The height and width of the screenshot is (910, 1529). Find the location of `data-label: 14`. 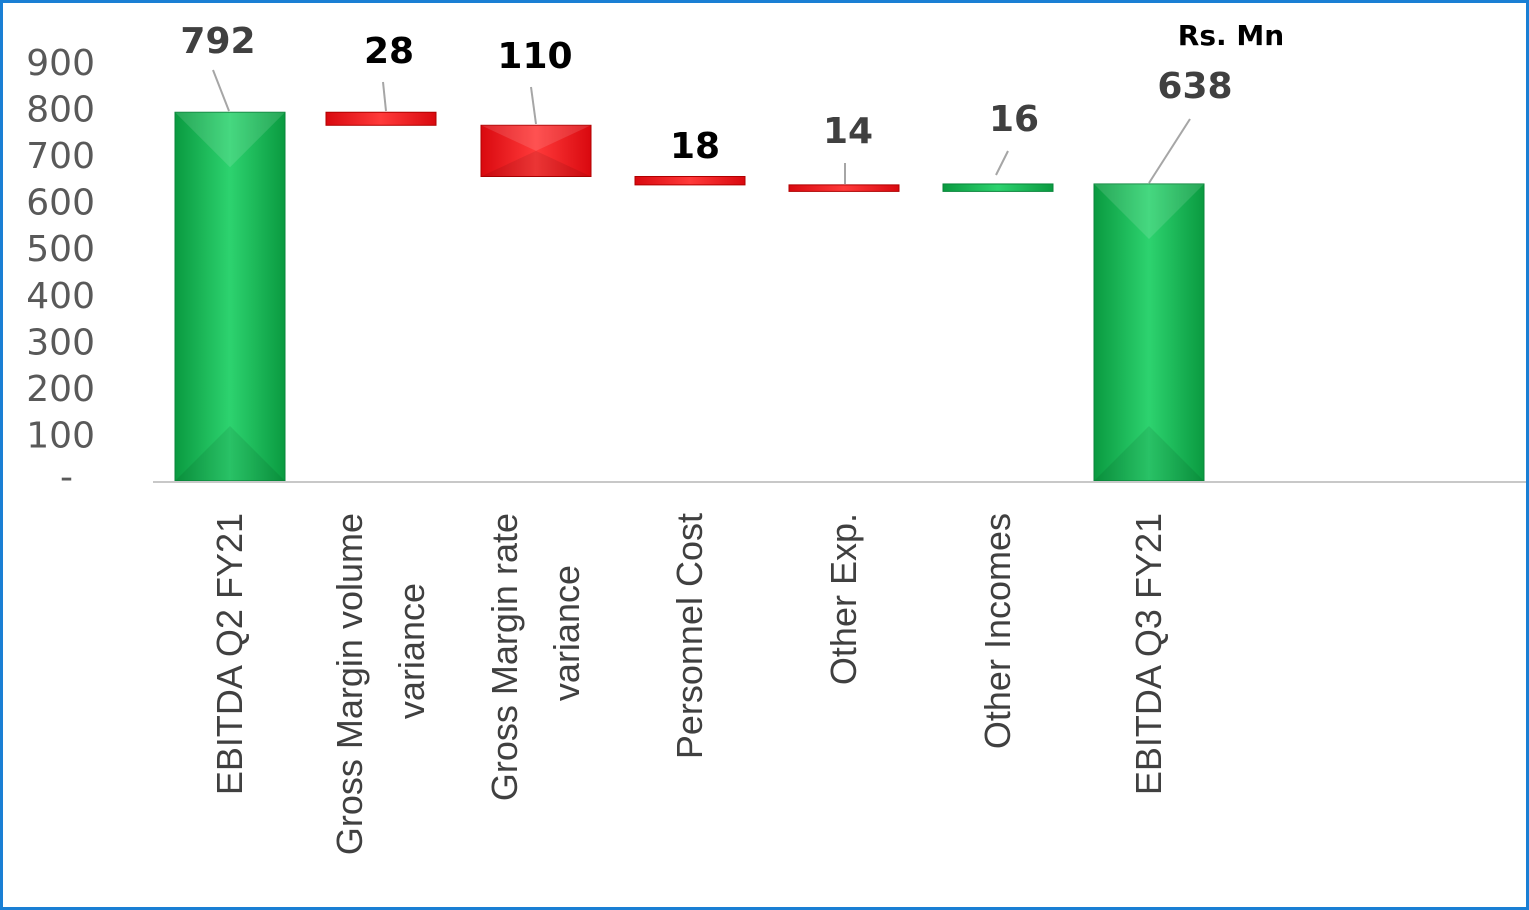

data-label: 14 is located at coordinates (848, 131).